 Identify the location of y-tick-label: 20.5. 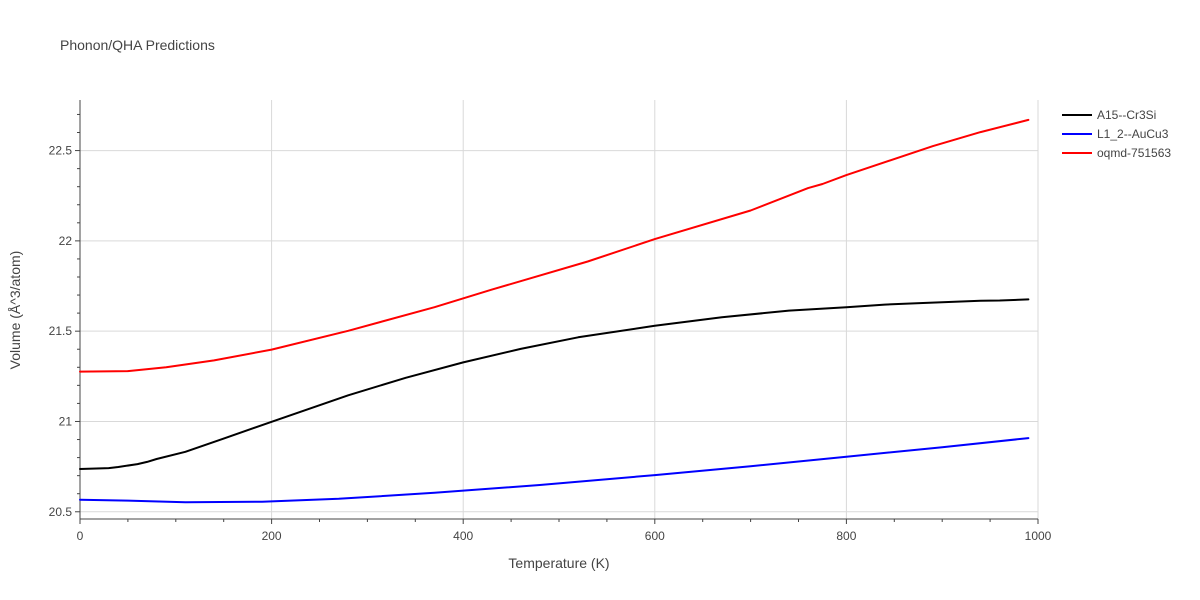
(61, 512).